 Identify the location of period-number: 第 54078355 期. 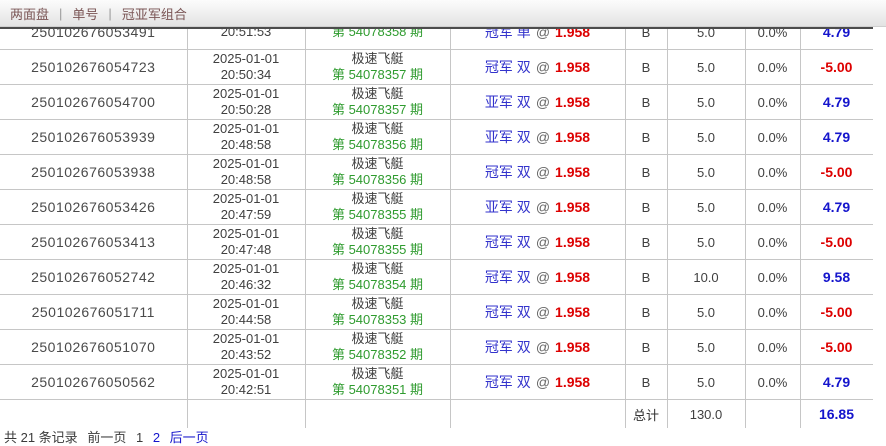
(377, 214).